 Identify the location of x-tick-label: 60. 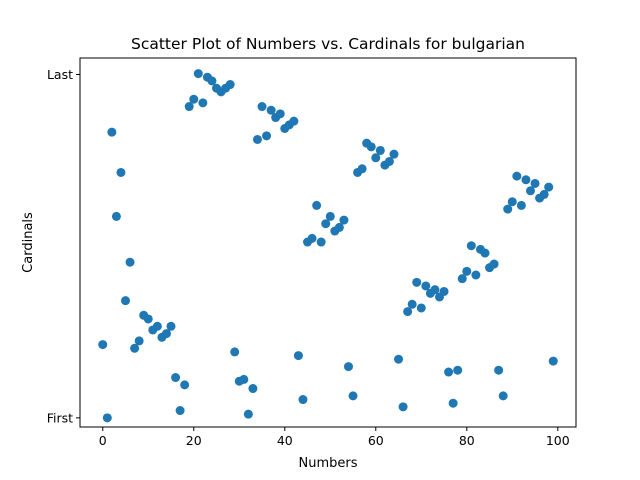
(376, 440).